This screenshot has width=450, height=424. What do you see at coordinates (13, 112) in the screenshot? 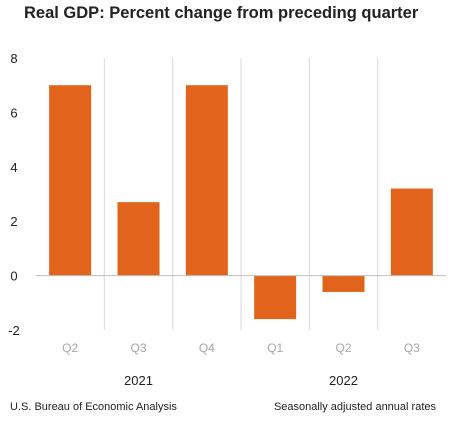
I see `y-tick-label: 6` at bounding box center [13, 112].